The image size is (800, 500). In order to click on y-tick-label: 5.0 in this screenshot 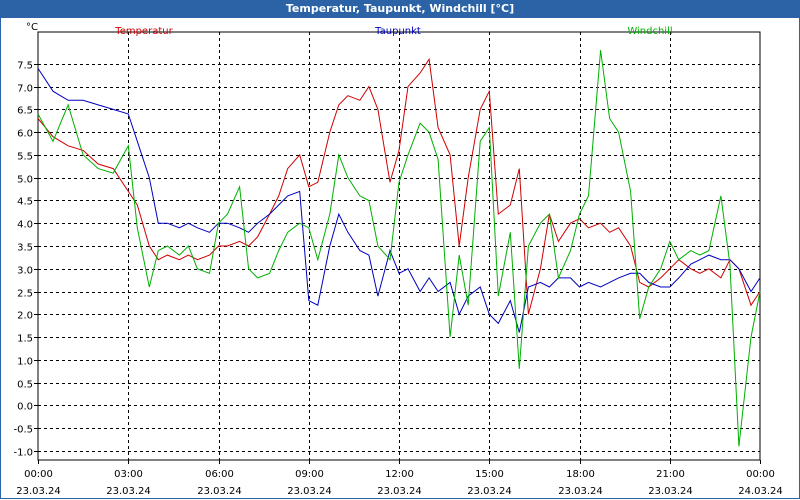, I will do `click(25, 180)`.